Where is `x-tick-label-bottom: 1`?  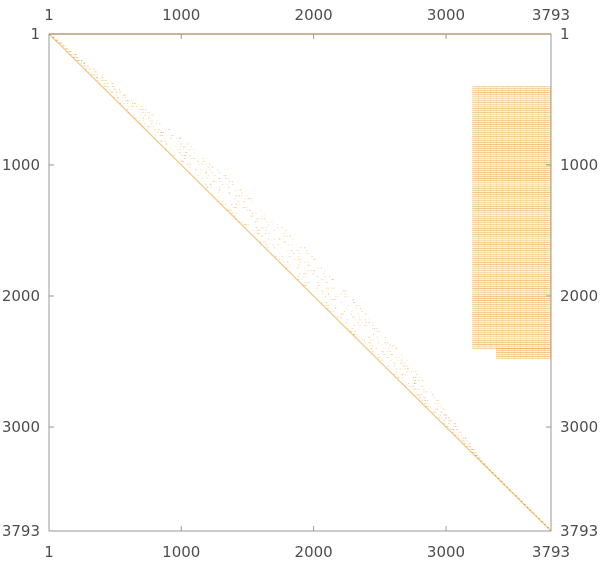 x-tick-label-bottom: 1 is located at coordinates (49, 552).